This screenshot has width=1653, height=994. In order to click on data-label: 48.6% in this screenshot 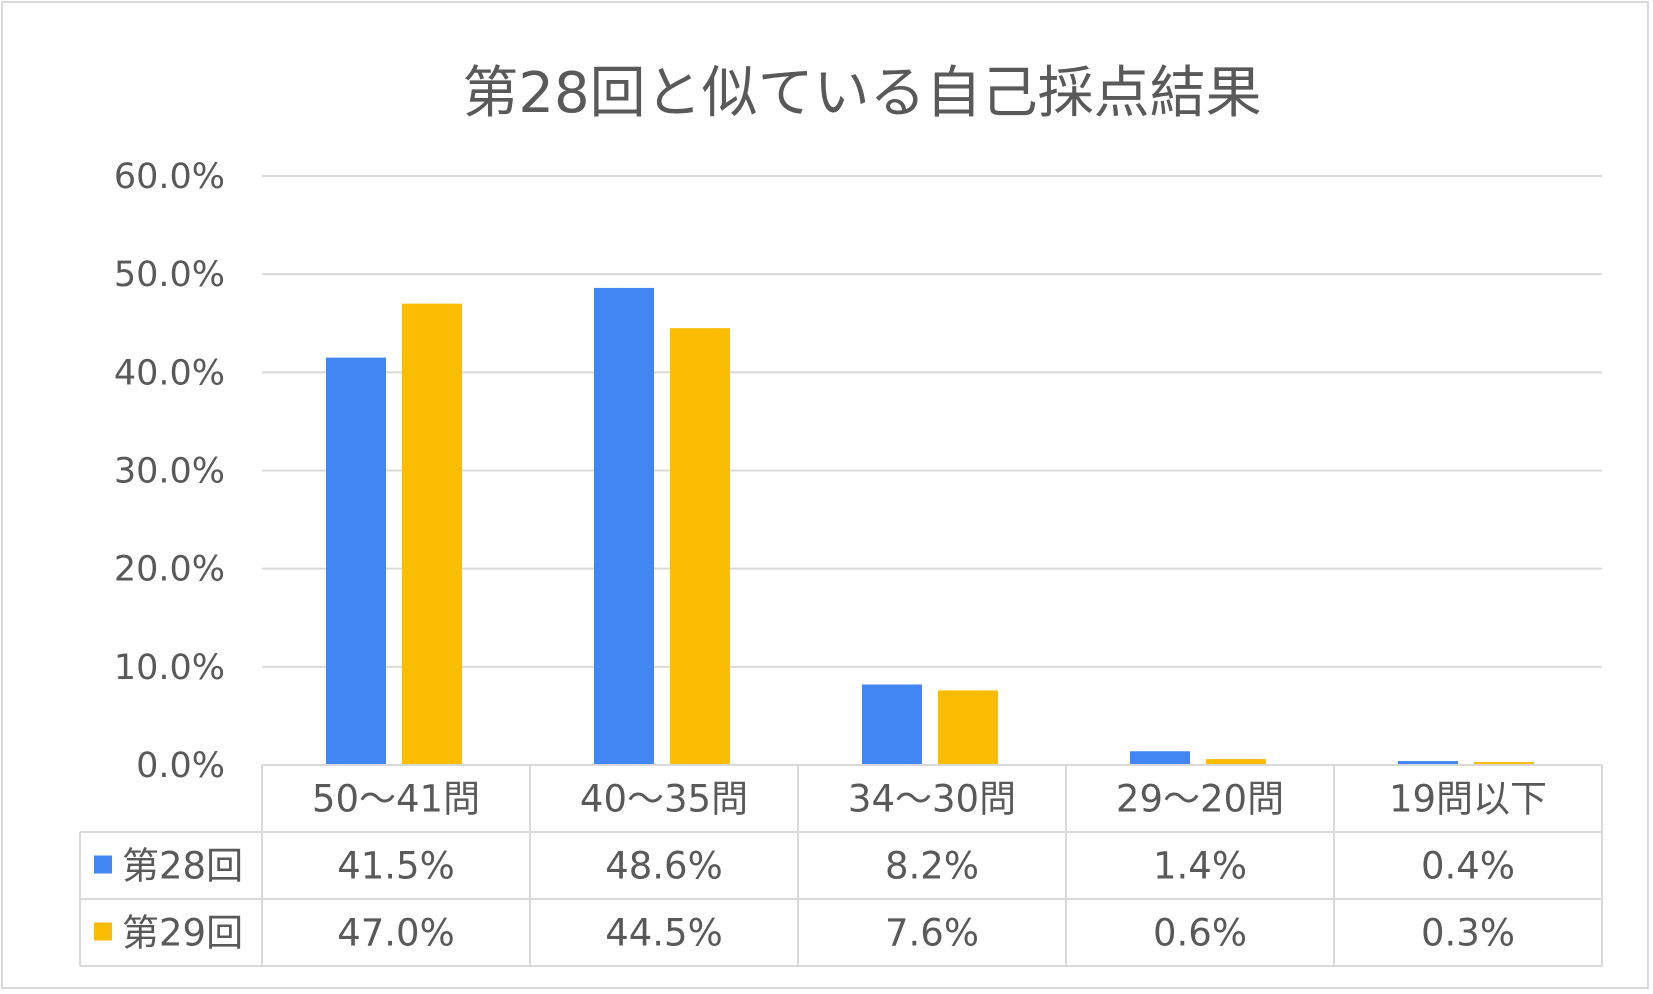, I will do `click(664, 866)`.